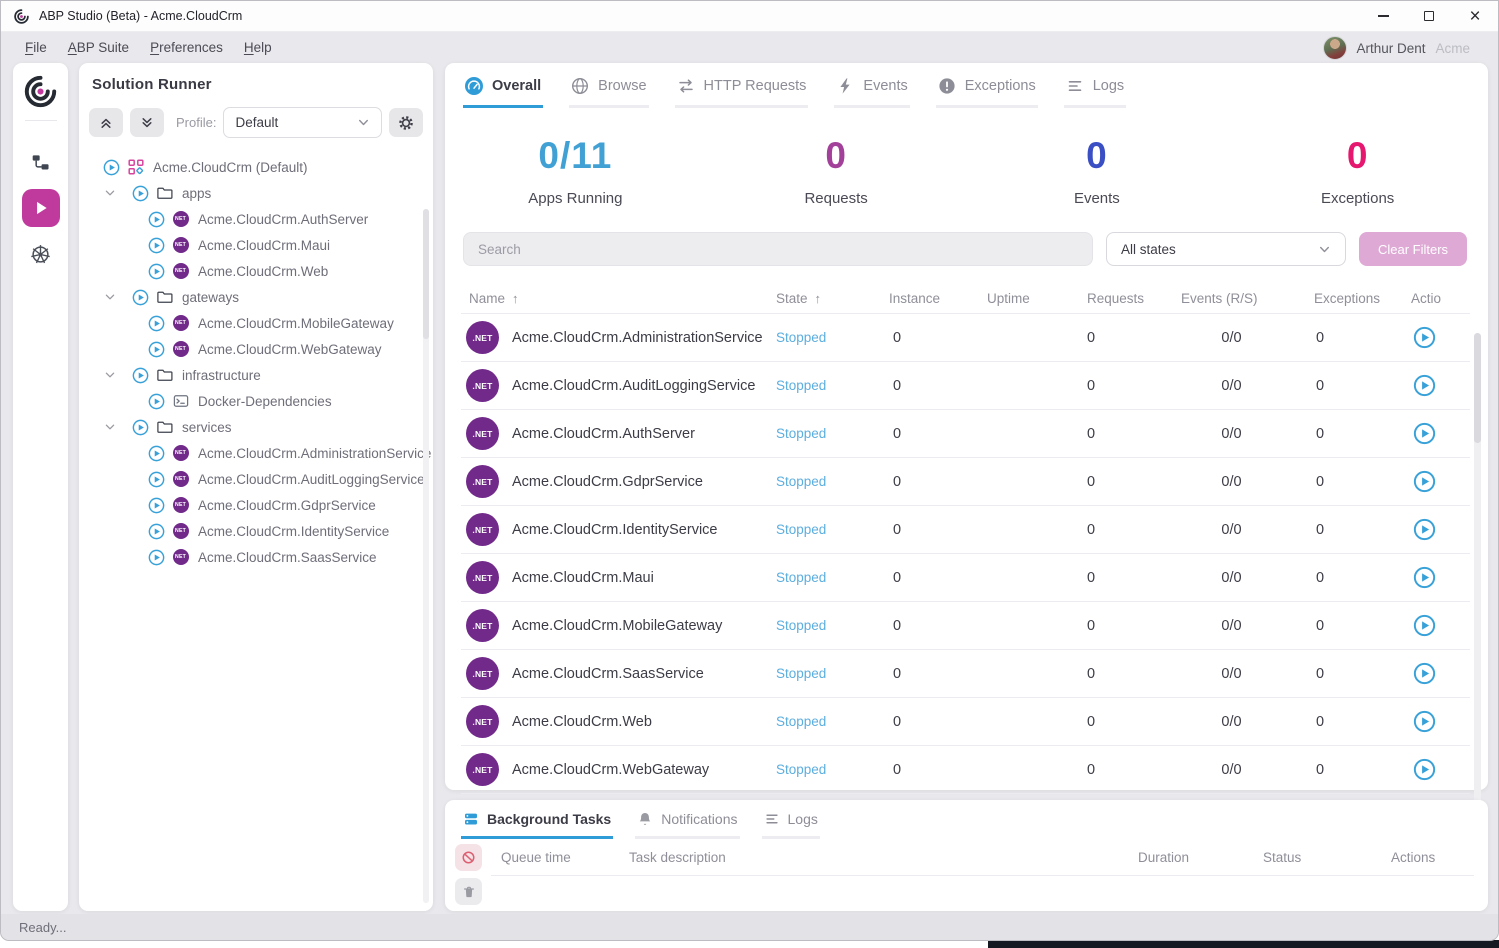 This screenshot has width=1499, height=948. I want to click on tree-item-gateways: gateways, so click(256, 297).